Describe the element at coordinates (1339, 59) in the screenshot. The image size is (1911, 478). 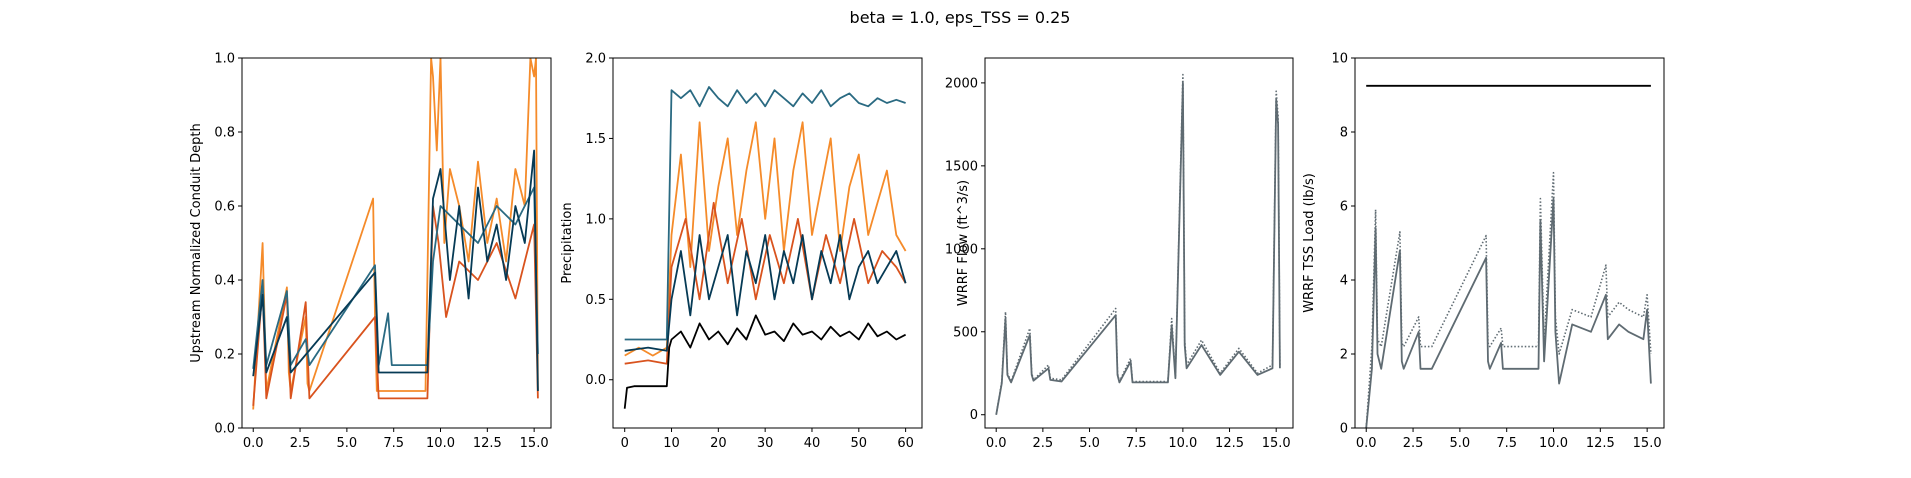
I see `y-tick-label: 10` at that location.